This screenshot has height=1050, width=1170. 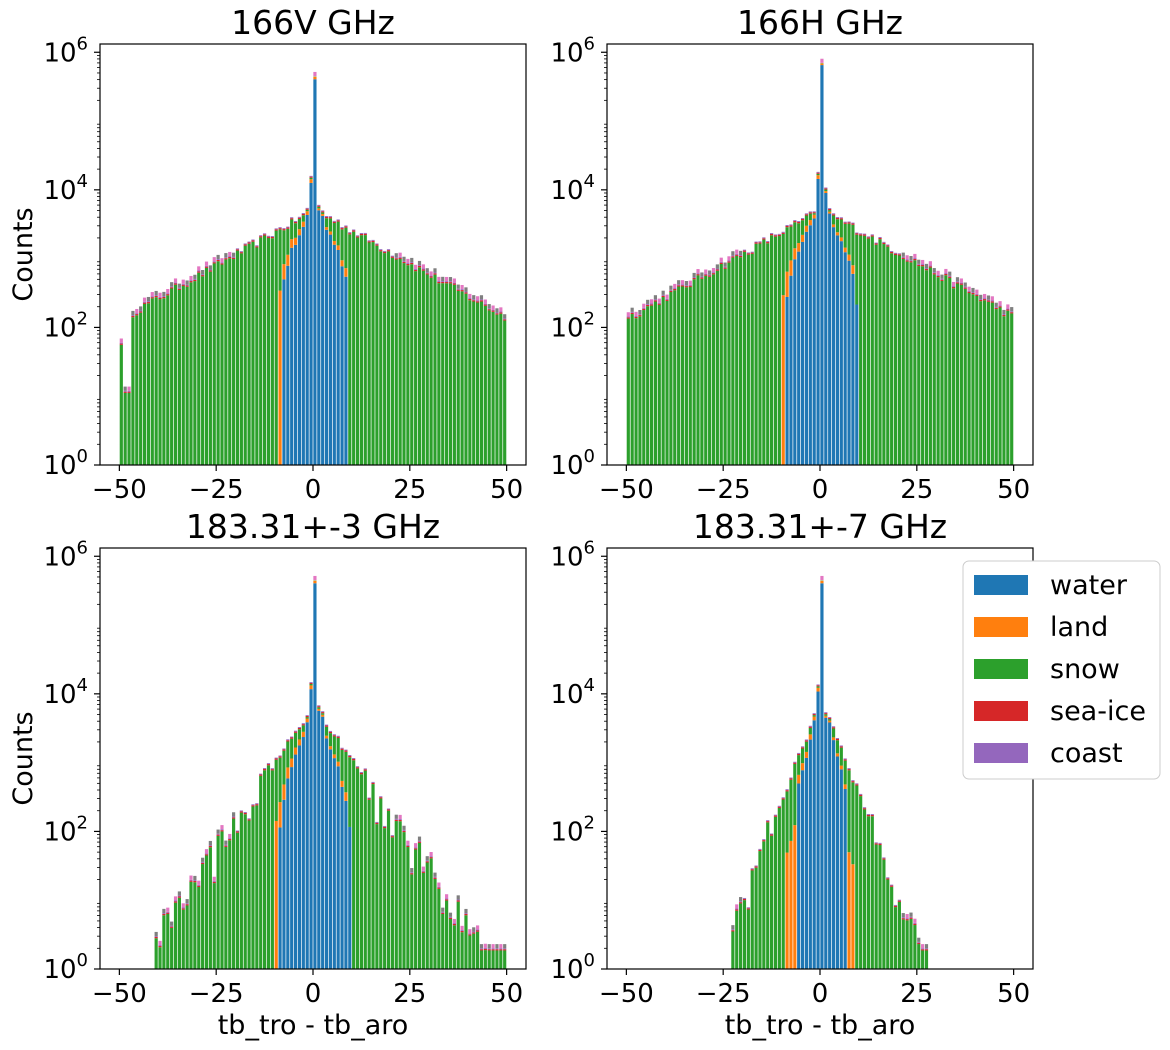 I want to click on legend-entry-water: water, so click(x=1051, y=585).